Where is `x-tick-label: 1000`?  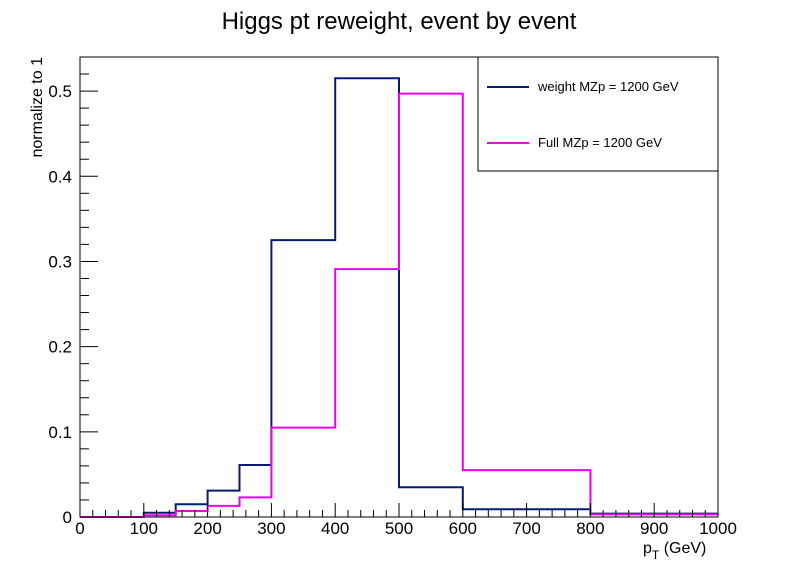
x-tick-label: 1000 is located at coordinates (718, 528).